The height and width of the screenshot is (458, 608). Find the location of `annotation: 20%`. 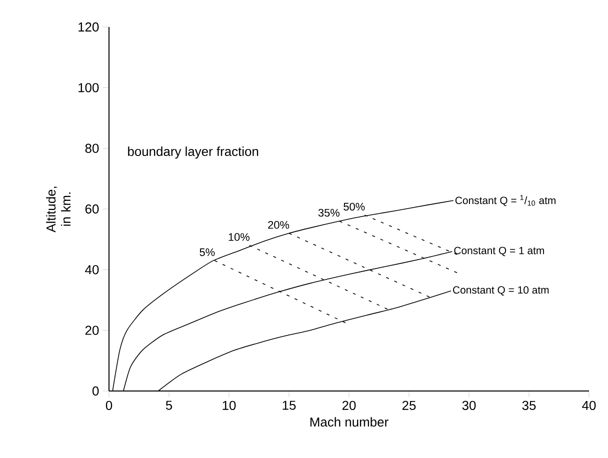

annotation: 20% is located at coordinates (279, 225).